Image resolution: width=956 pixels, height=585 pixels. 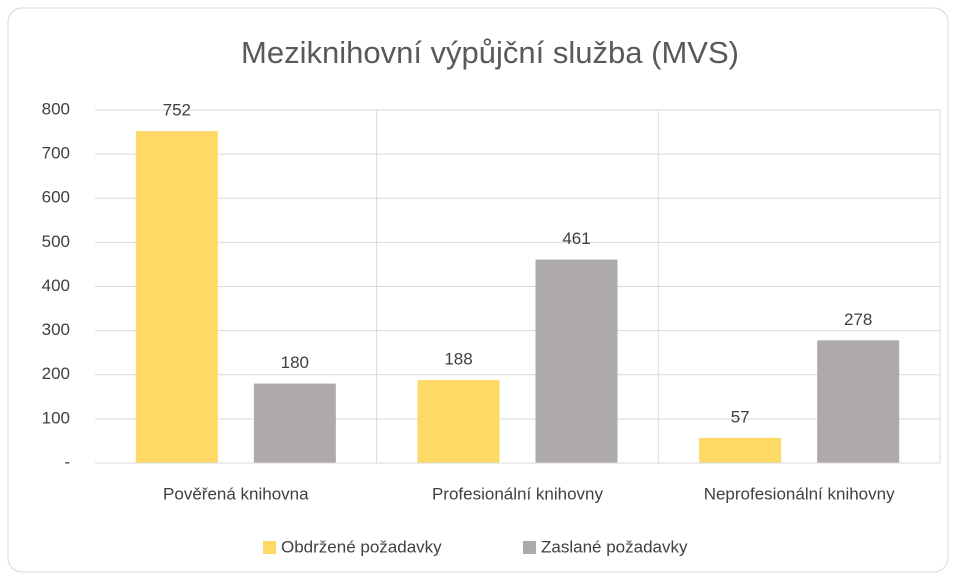 I want to click on x-tick-label: Neprofesionální knihovny, so click(x=799, y=493).